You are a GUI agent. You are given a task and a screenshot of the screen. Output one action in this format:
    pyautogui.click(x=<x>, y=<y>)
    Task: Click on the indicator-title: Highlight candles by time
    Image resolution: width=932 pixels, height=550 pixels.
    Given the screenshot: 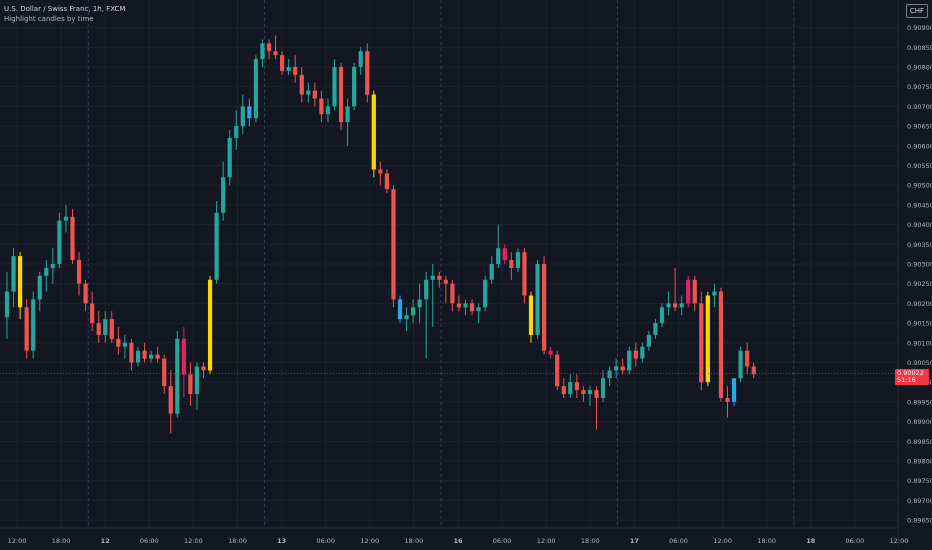 What is the action you would take?
    pyautogui.click(x=49, y=19)
    